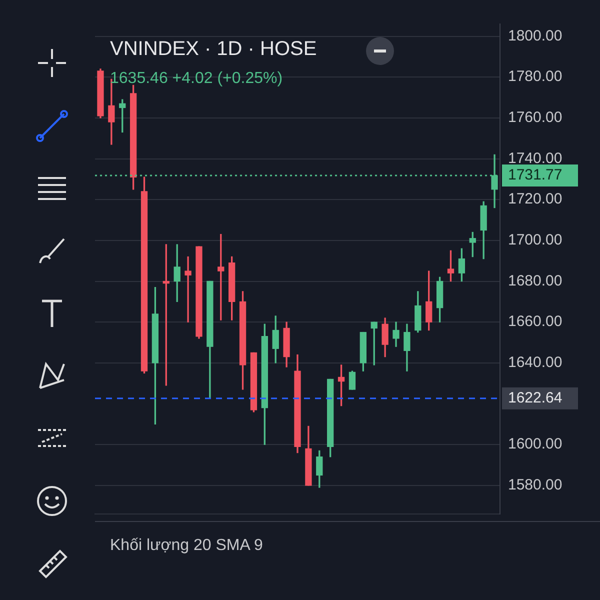  I want to click on text: Khối lượng 20 SMA 9, so click(186, 546).